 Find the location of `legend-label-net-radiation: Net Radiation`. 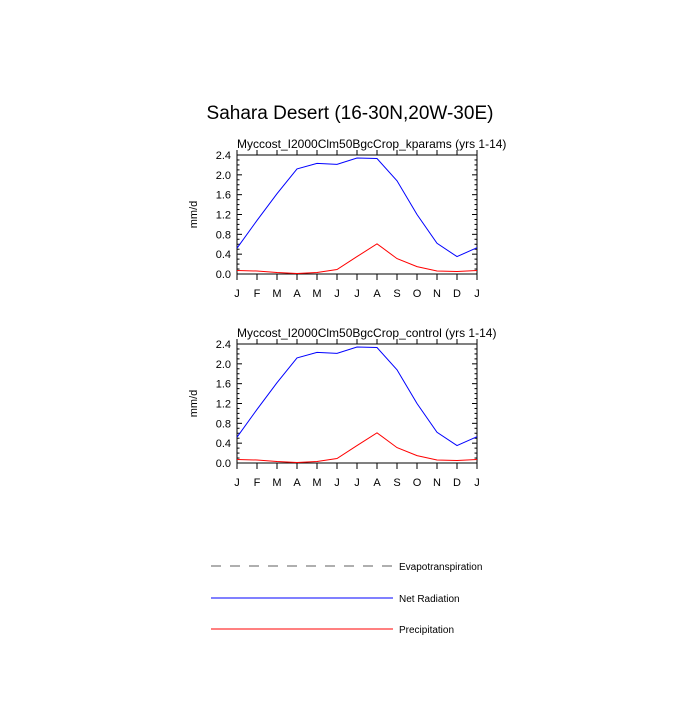

legend-label-net-radiation: Net Radiation is located at coordinates (429, 599).